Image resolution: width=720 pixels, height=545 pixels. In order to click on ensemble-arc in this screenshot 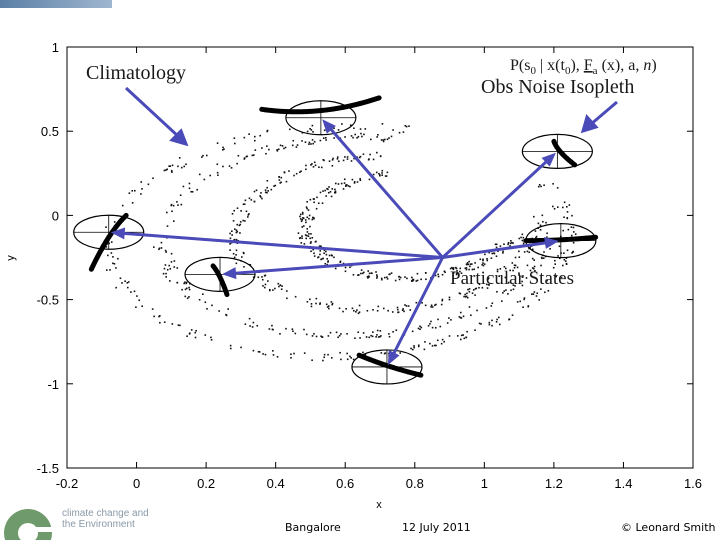, I will do `click(321, 105)`.